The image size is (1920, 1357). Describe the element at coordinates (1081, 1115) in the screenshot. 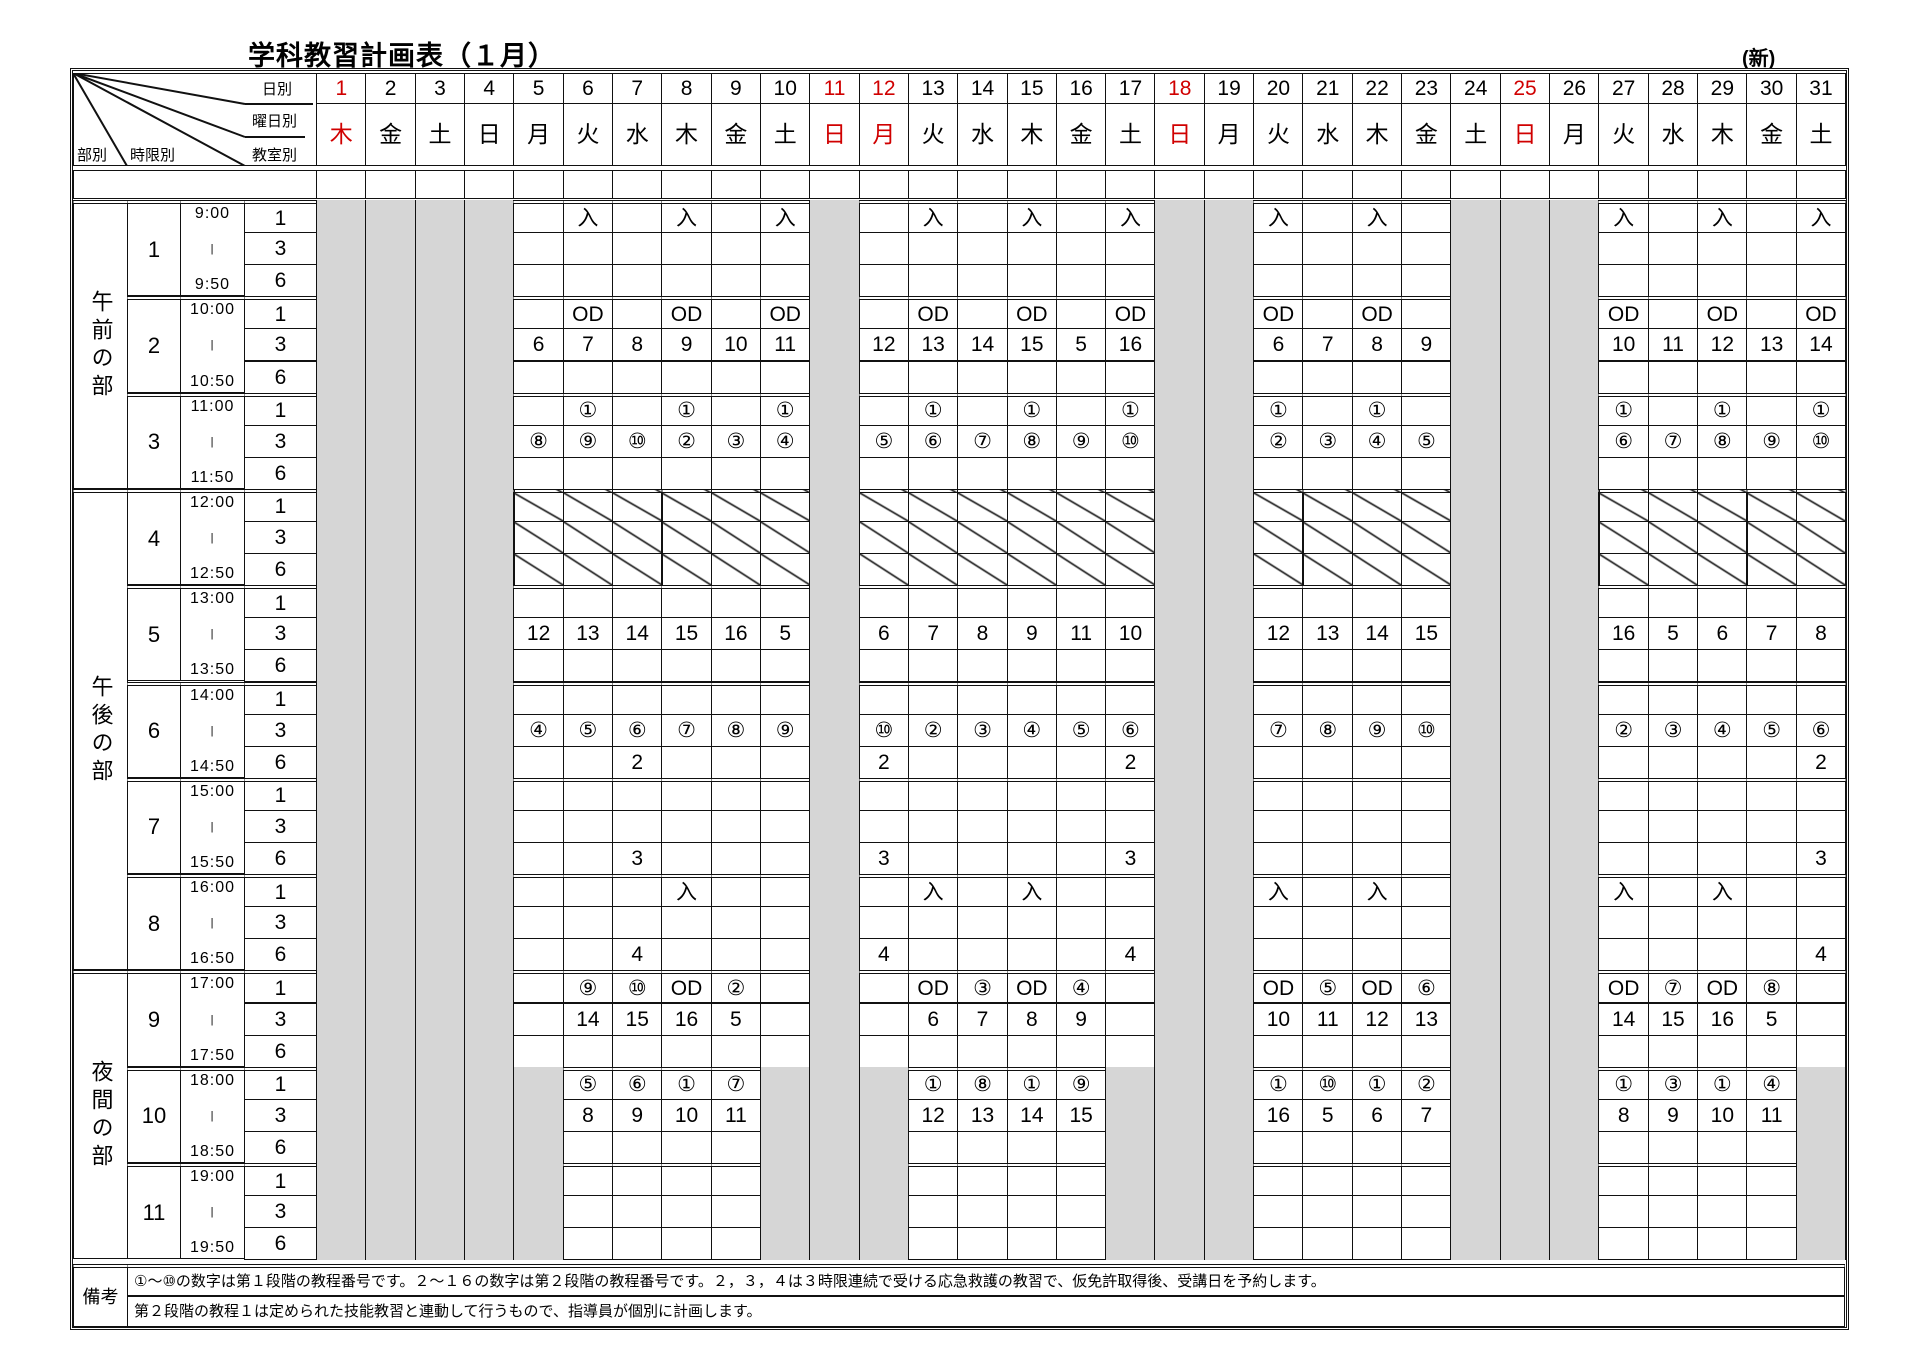

I see `lesson-slot: 15` at that location.